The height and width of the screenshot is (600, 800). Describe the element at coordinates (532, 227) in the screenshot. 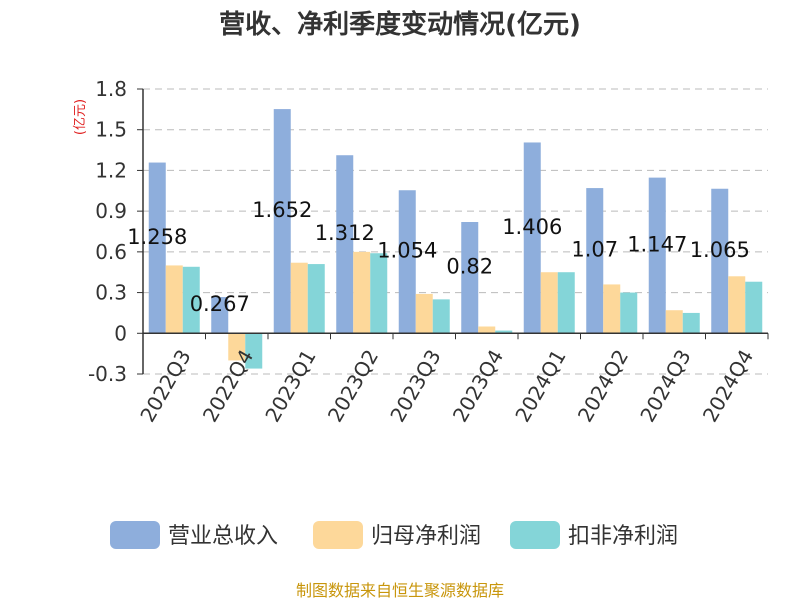

I see `data-label: 1.406` at that location.